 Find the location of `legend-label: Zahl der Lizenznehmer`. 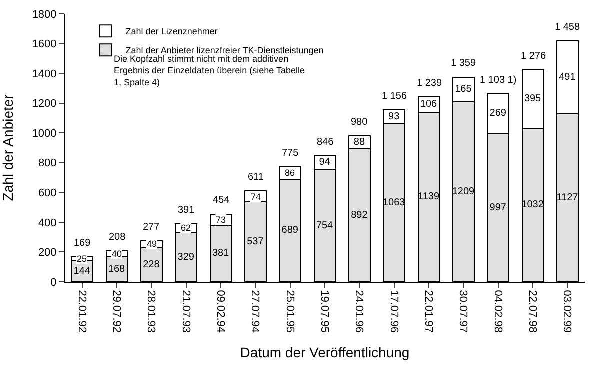

legend-label: Zahl der Lizenznehmer is located at coordinates (172, 31).